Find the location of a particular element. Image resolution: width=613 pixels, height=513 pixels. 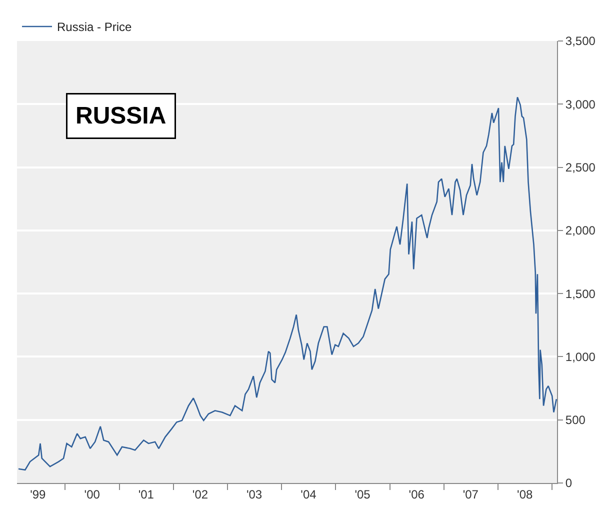

x-tick-label: '07 is located at coordinates (470, 494).